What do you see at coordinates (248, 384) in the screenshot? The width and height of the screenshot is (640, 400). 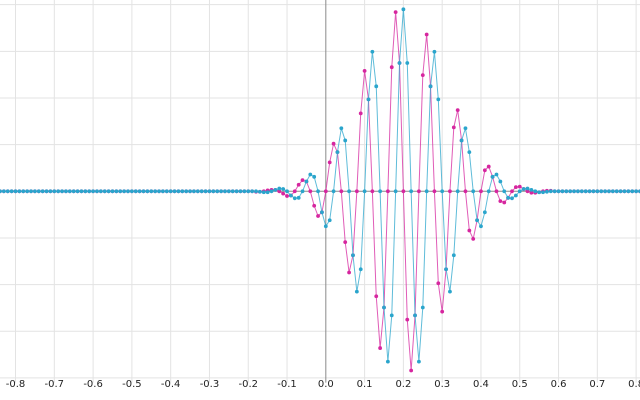 I see `x-tick-label: -0.2` at bounding box center [248, 384].